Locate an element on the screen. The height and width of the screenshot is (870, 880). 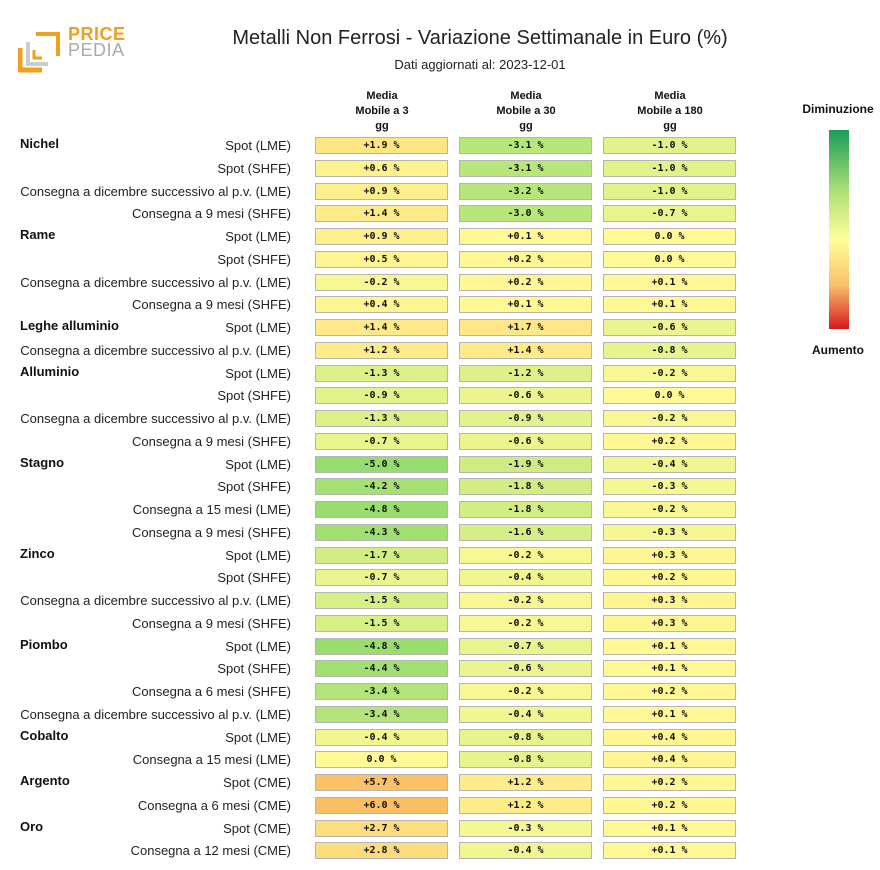
column-header-3: Media Mobile a 180 gg is located at coordinates (670, 111).